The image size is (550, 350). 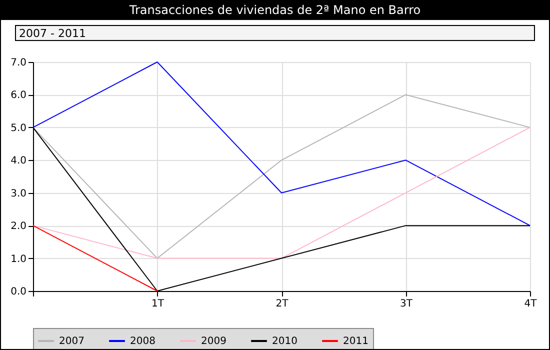 What do you see at coordinates (275, 33) in the screenshot?
I see `chart-subtitle: 2007 - 2011` at bounding box center [275, 33].